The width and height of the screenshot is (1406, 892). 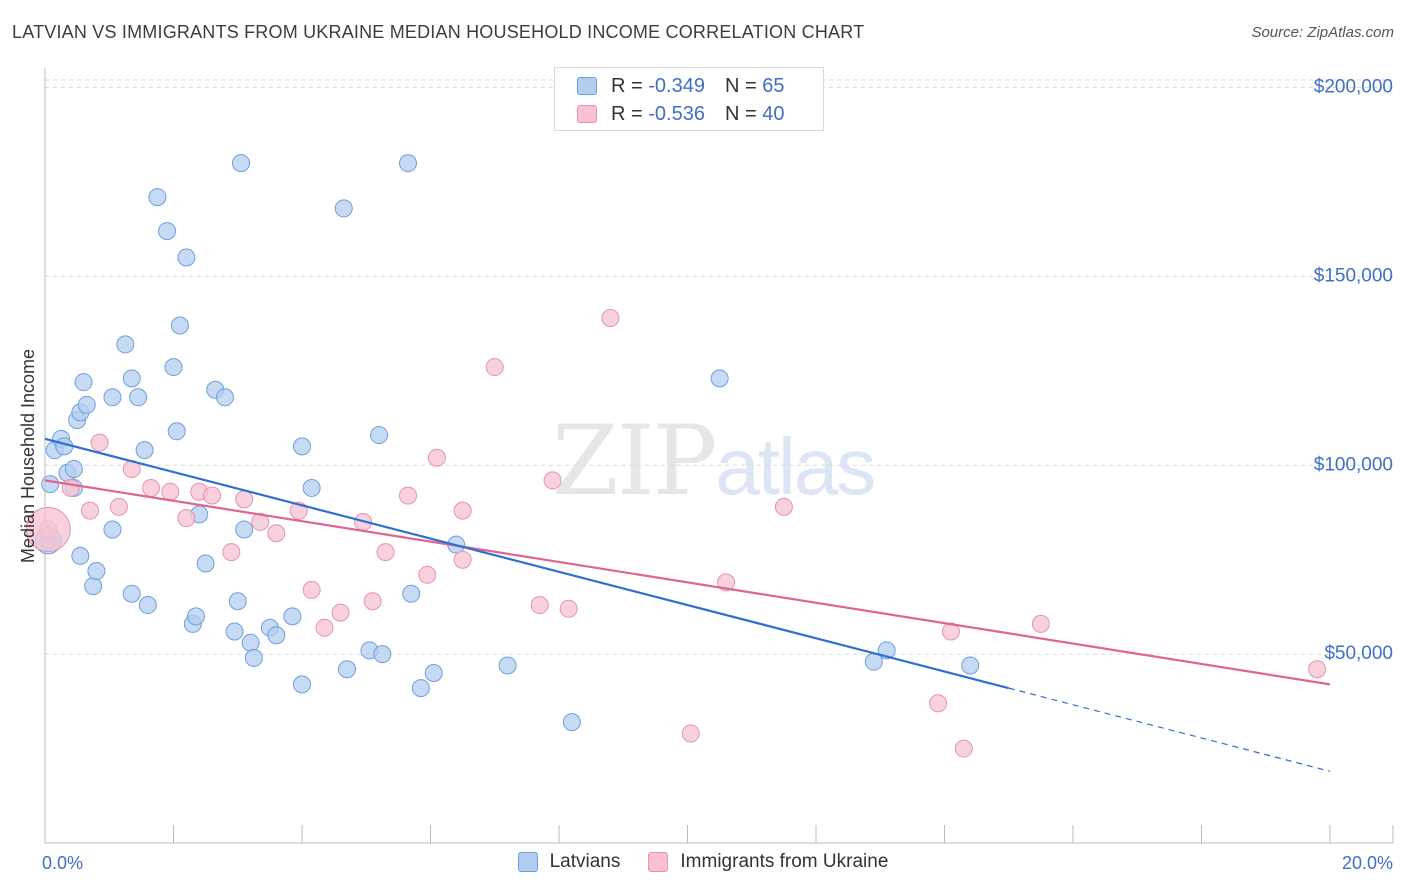 I want to click on legend-row-latvians: R = -0.349 N = 65, so click(x=680, y=86).